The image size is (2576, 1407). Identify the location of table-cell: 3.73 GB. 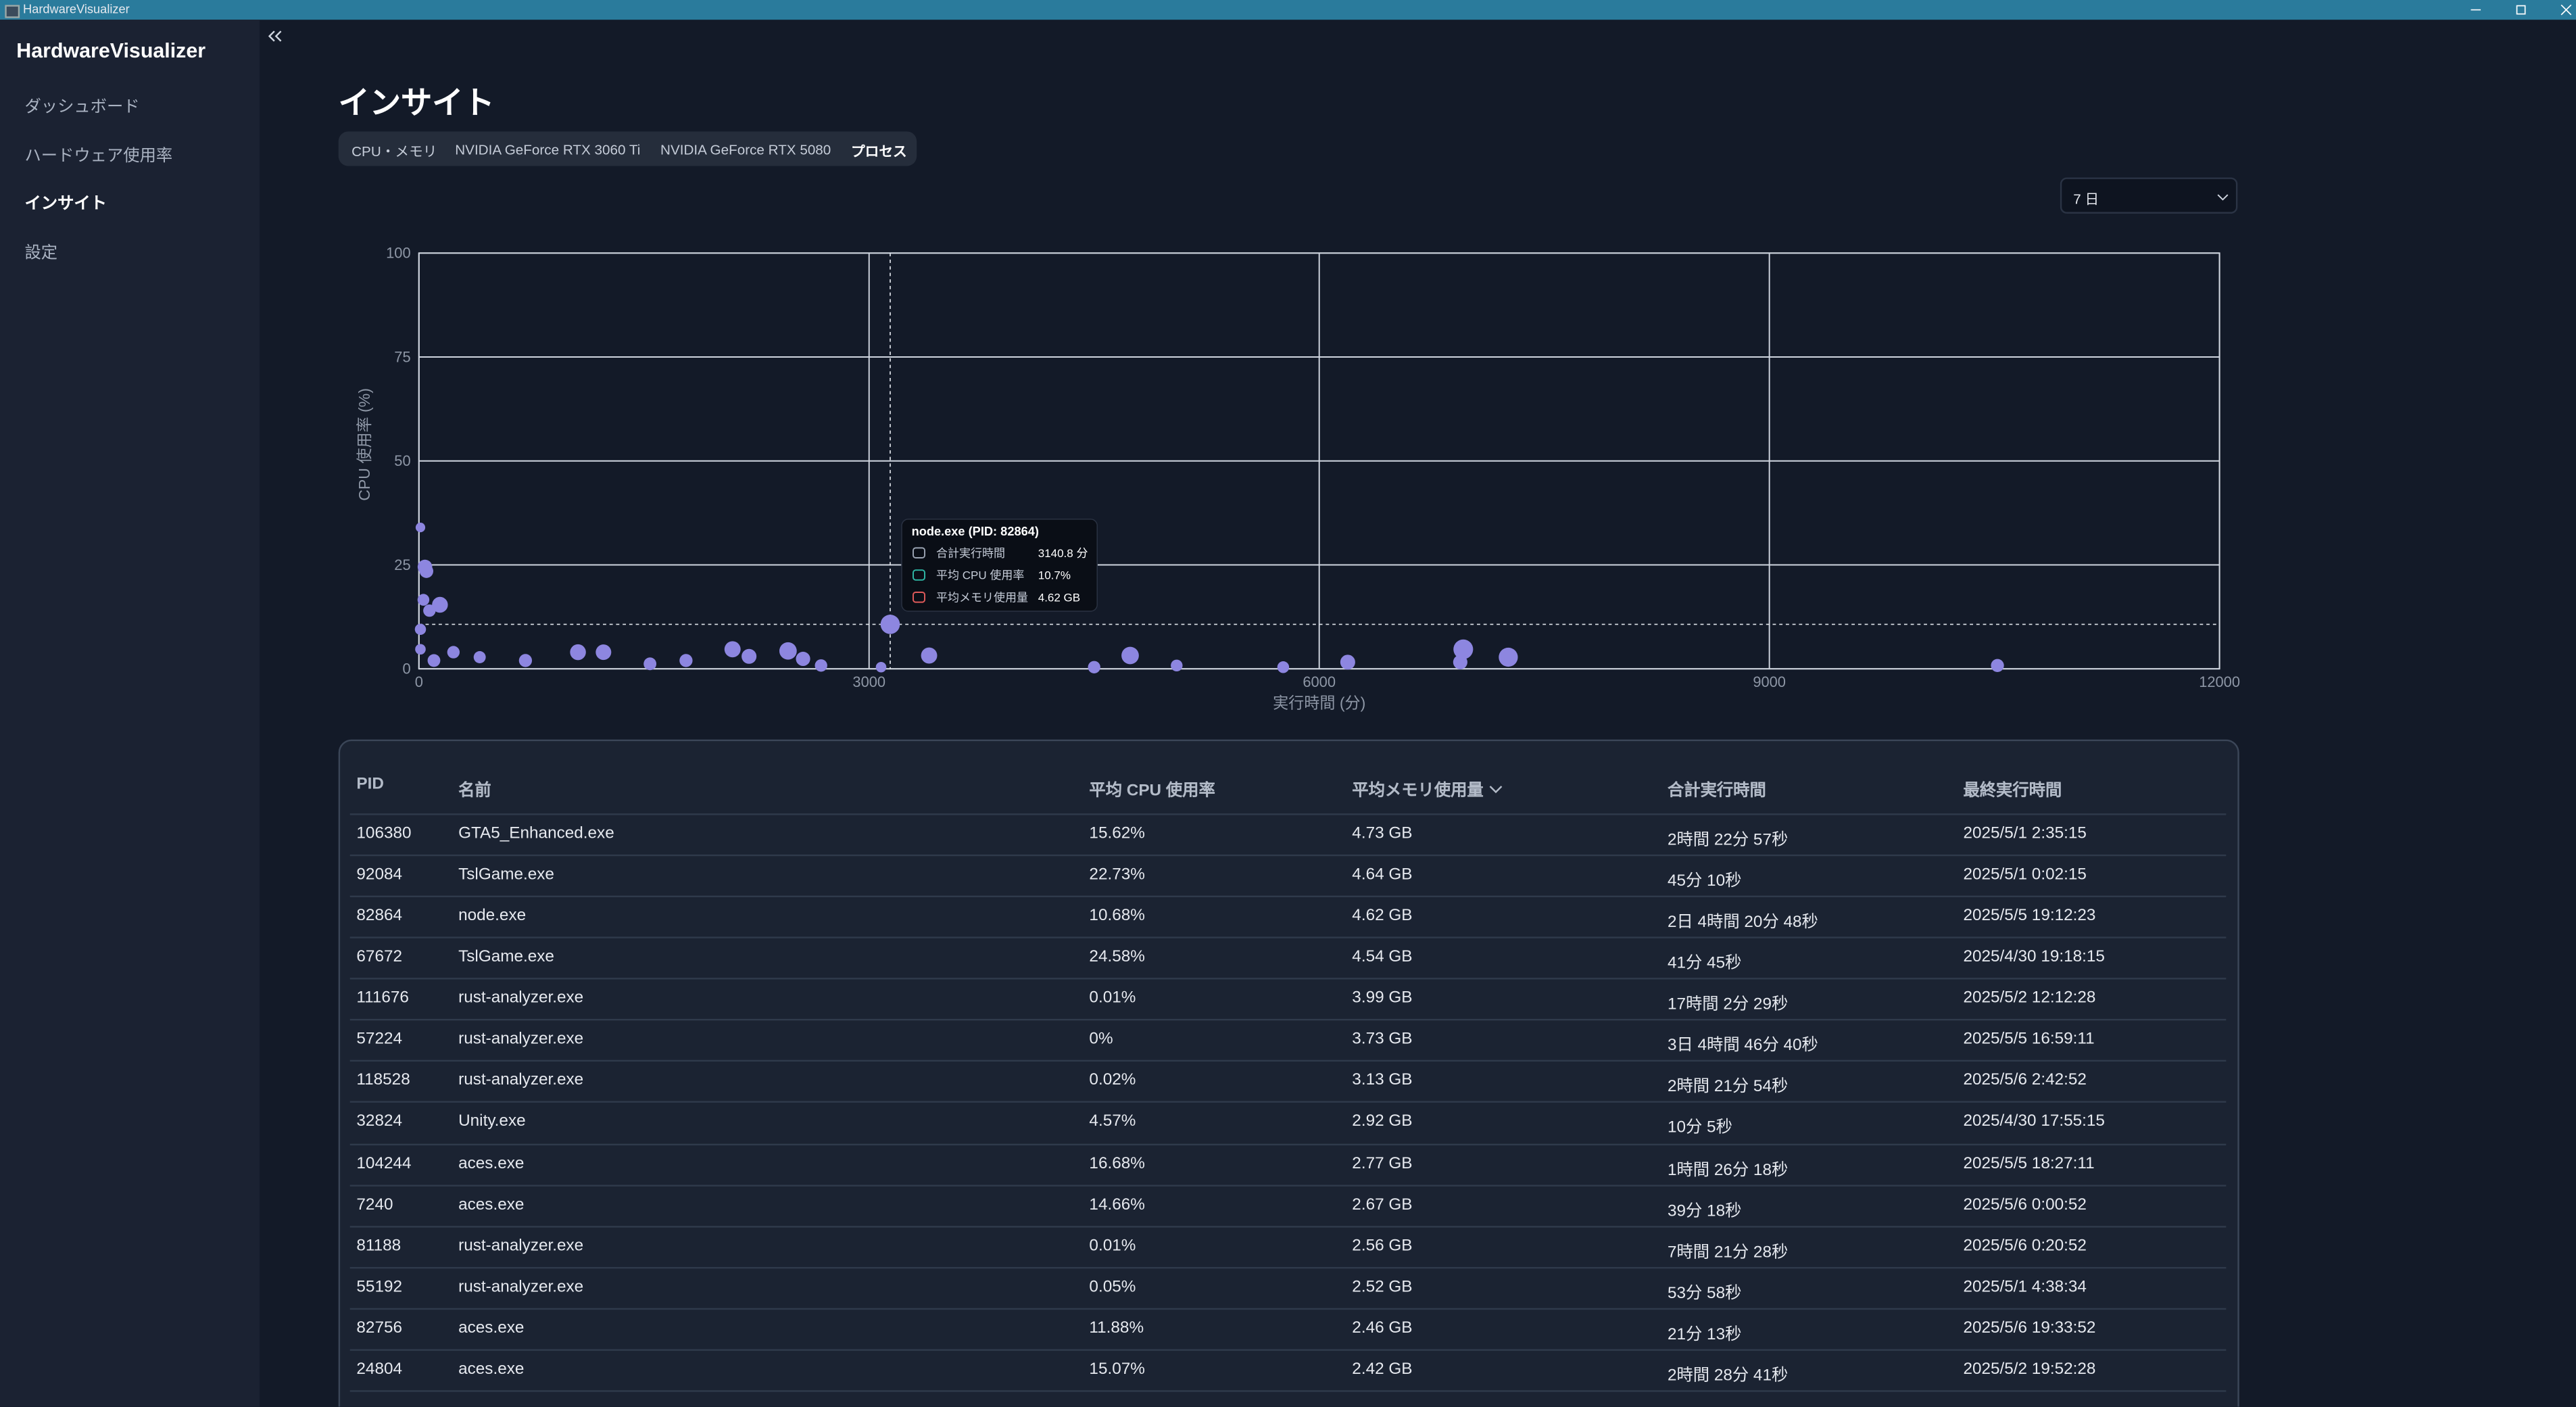
(1382, 1039).